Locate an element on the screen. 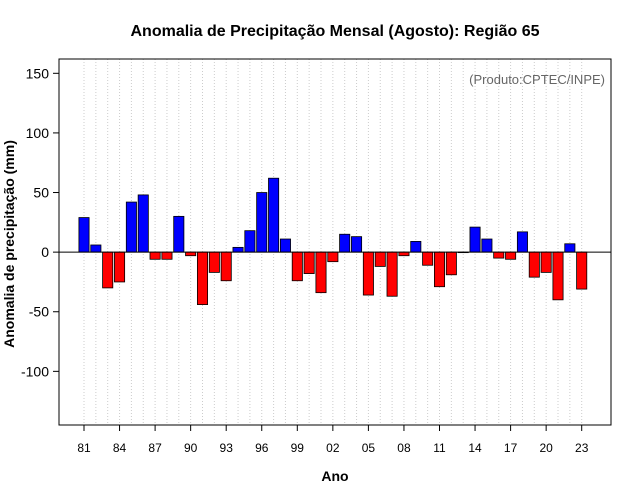 The height and width of the screenshot is (500, 640). bar-1986 is located at coordinates (143, 223).